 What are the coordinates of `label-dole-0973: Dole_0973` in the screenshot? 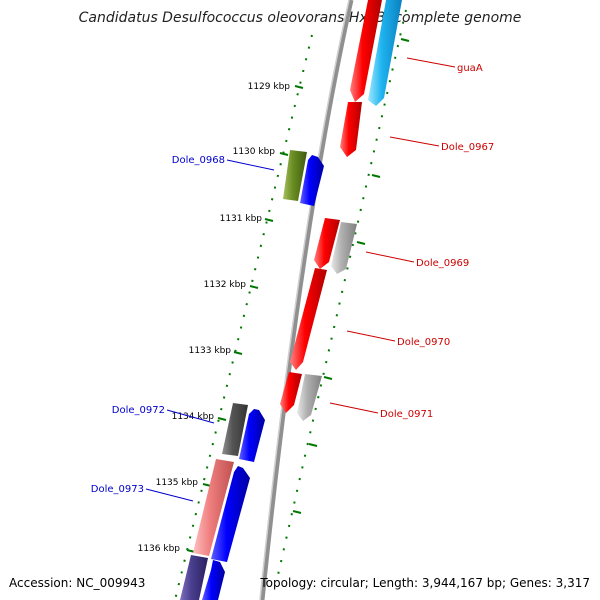 It's located at (117, 489).